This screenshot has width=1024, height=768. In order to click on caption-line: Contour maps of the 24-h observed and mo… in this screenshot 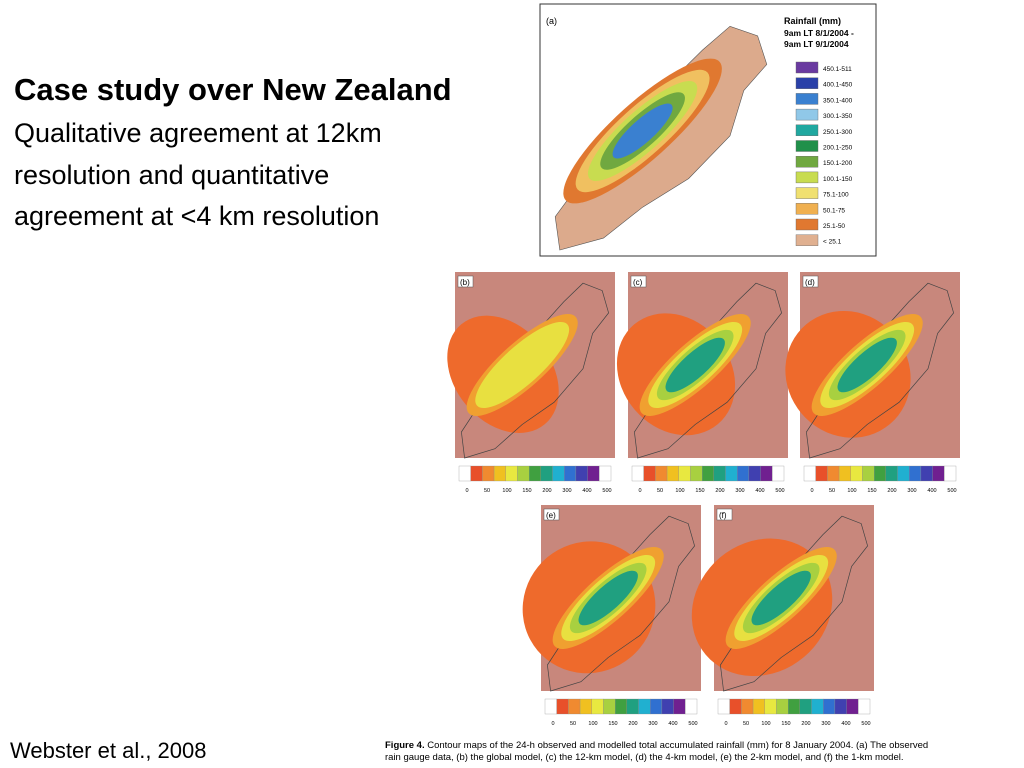, I will do `click(678, 745)`.